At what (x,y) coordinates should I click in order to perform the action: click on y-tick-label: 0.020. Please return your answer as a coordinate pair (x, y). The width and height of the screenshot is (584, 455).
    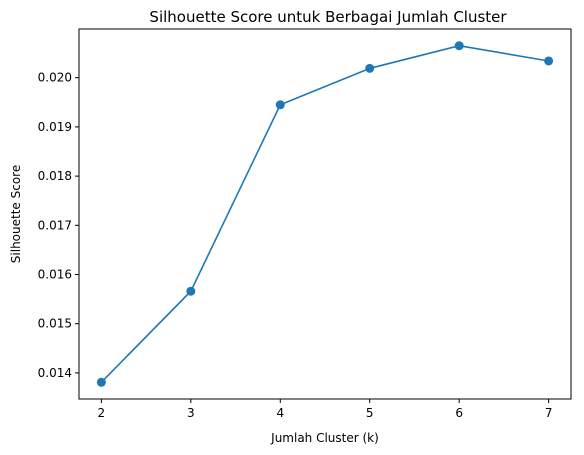
    Looking at the image, I should click on (55, 78).